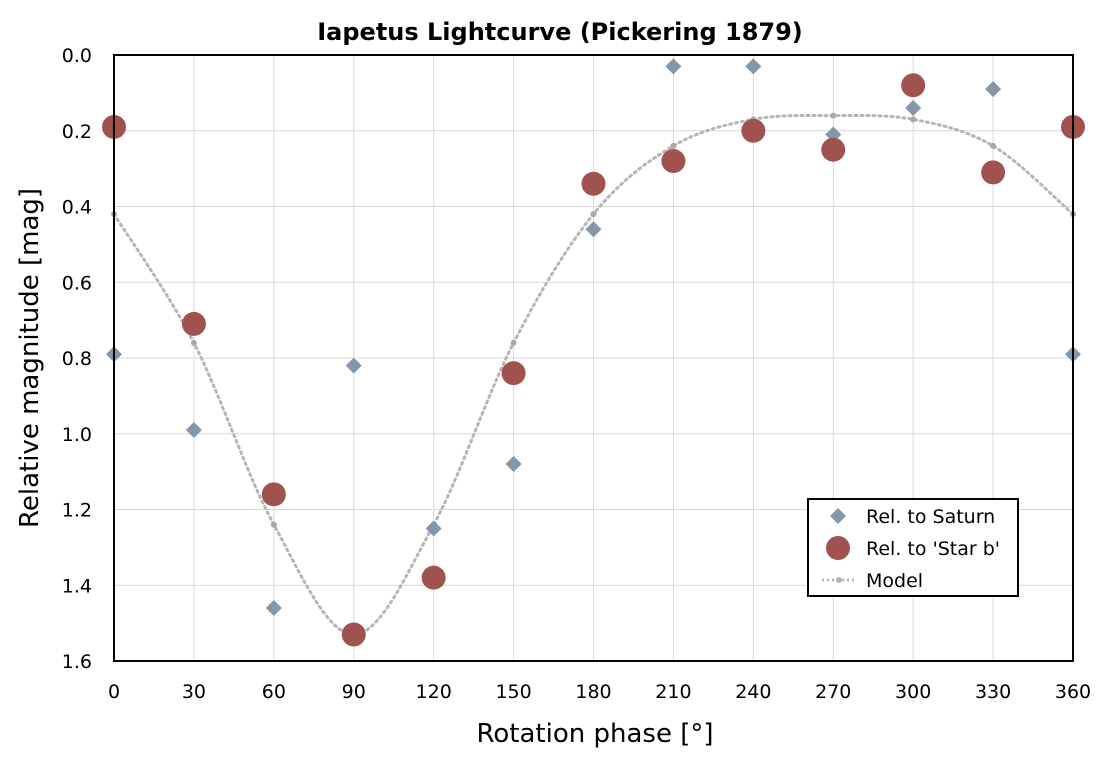 This screenshot has width=1120, height=758. What do you see at coordinates (77, 56) in the screenshot?
I see `y-tick-label: 0.0` at bounding box center [77, 56].